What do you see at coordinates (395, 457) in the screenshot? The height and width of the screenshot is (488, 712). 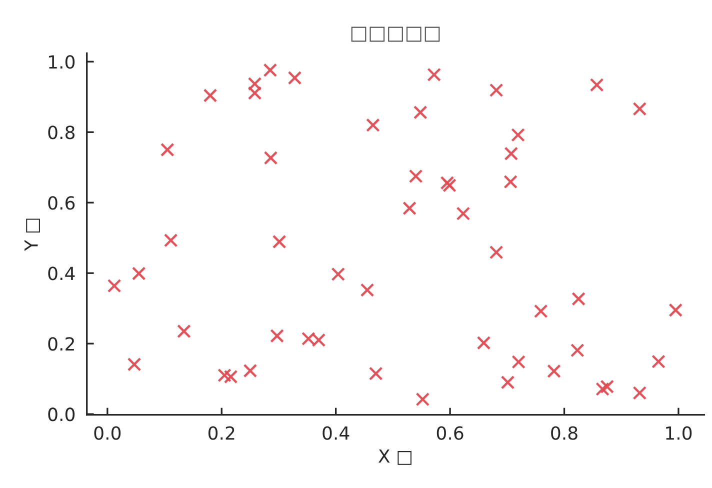 I see `x-axis-title: X □` at bounding box center [395, 457].